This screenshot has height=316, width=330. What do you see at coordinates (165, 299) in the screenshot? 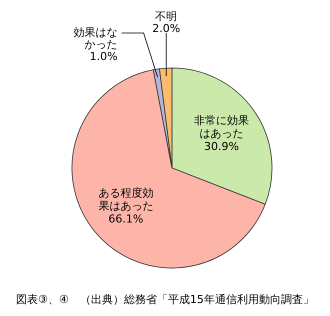
I see `text: 図表③、④ （出典）総務省「平成15年通信利用動向調査」` at bounding box center [165, 299].